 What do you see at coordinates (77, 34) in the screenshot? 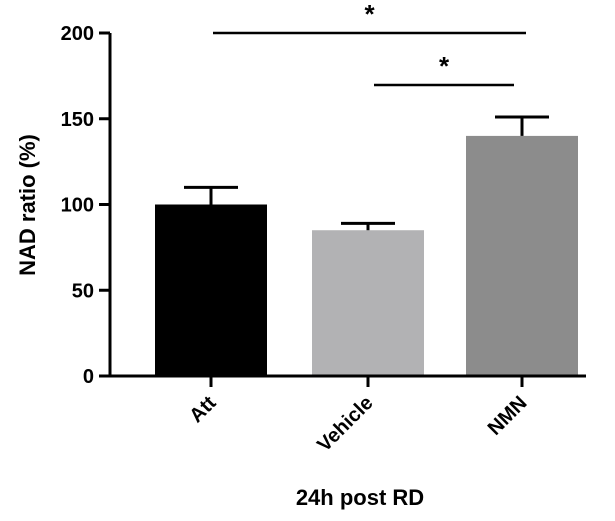
I see `y-tick-label: 200` at bounding box center [77, 34].